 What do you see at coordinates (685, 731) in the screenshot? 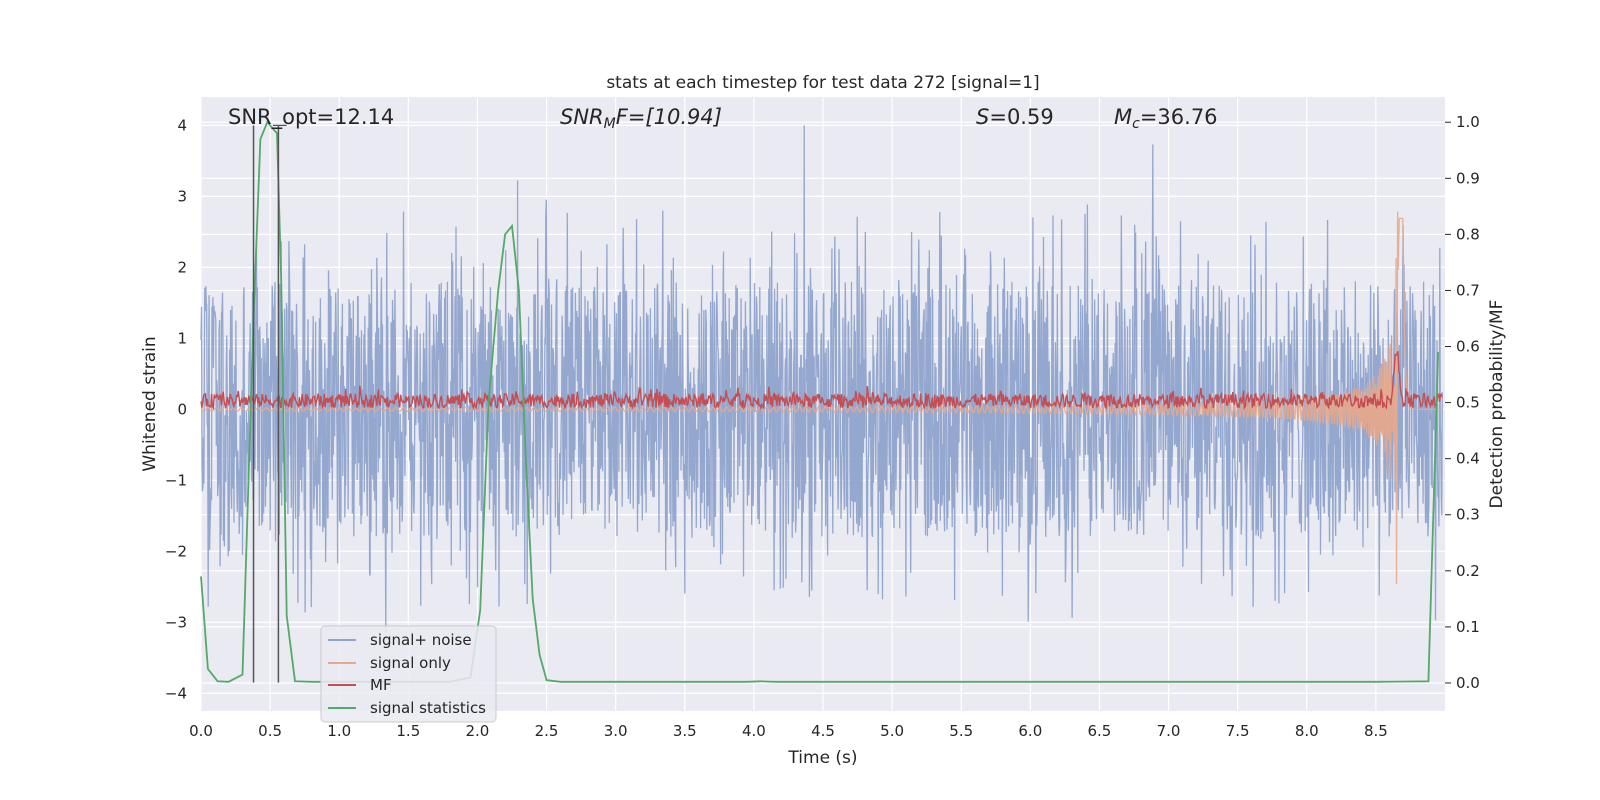
I see `x-tick-label-7: 3.5` at bounding box center [685, 731].